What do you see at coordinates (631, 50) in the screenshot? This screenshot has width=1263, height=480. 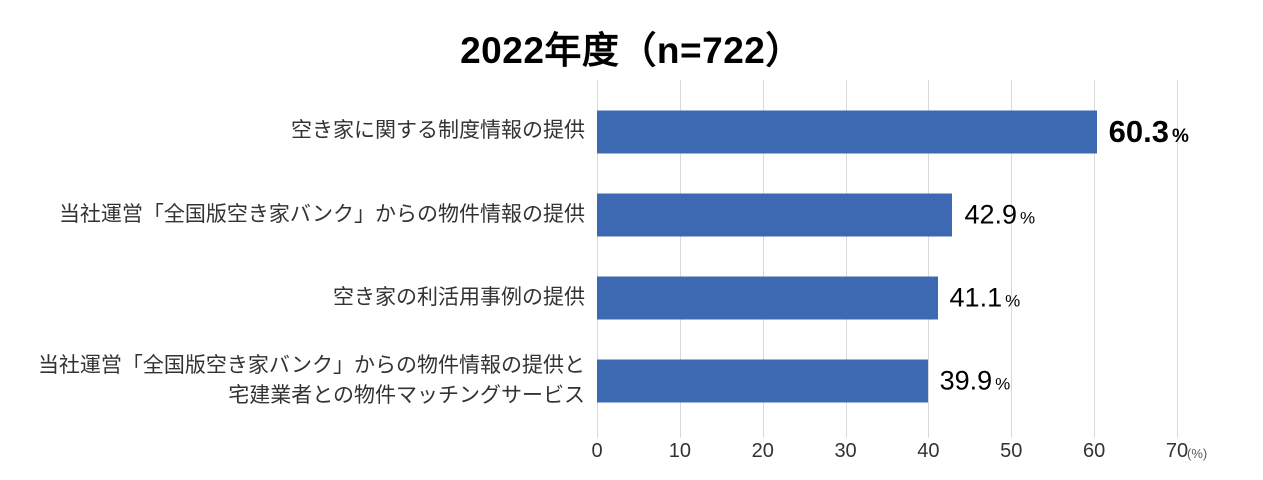 I see `chart-title: 2022年度（n=722）` at bounding box center [631, 50].